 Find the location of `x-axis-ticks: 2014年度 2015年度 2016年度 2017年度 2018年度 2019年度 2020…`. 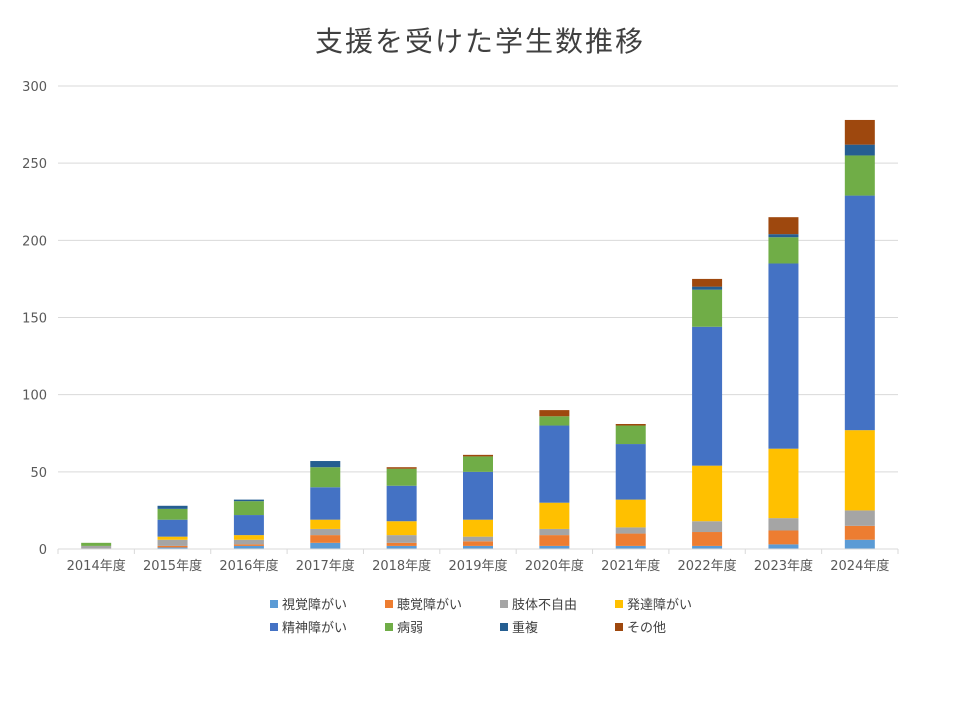

x-axis-ticks: 2014年度 2015年度 2016年度 2017年度 2018年度 2019年度 2020… is located at coordinates (478, 566).